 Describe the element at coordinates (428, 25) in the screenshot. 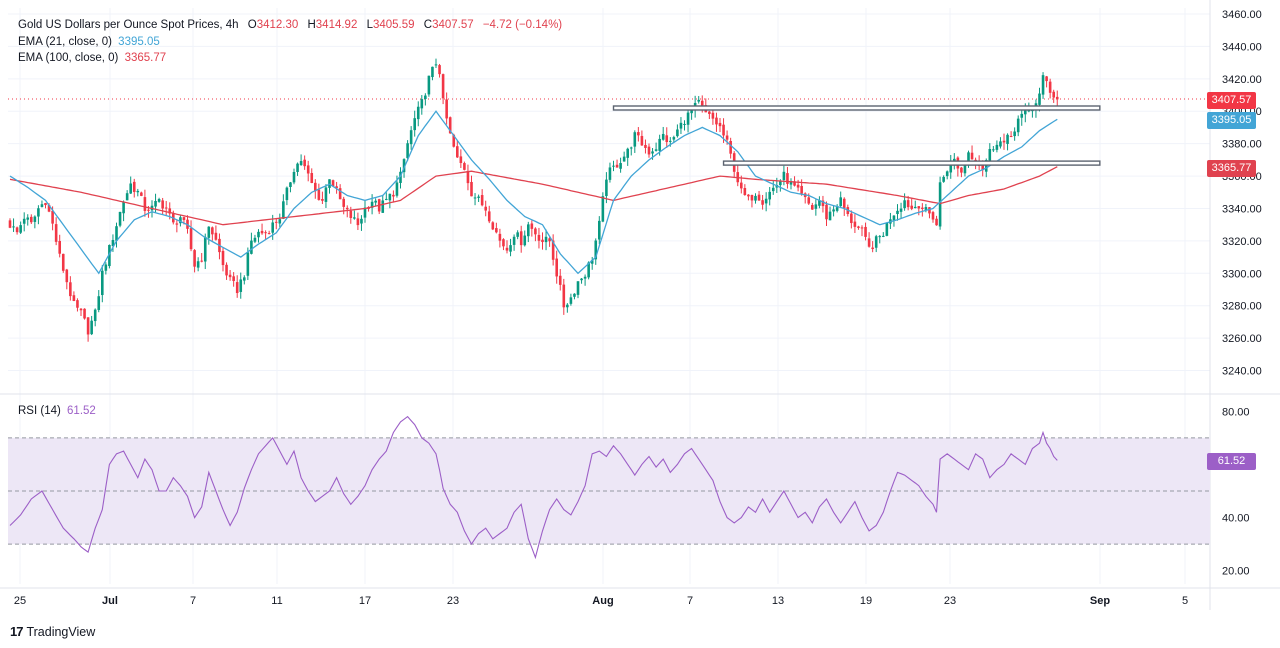

I see `ohlc-close-label: C` at that location.